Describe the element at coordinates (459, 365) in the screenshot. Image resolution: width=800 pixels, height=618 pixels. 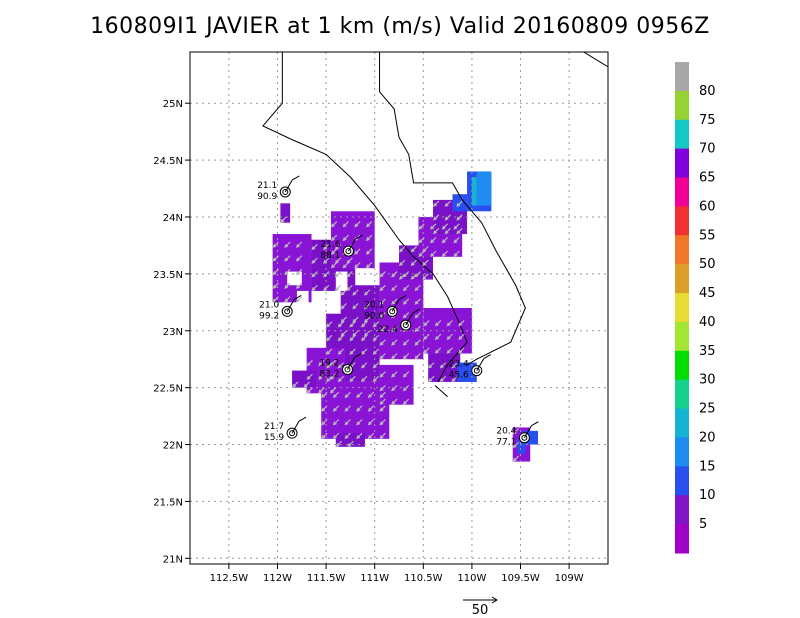
I see `station-value-top: 23.4` at that location.